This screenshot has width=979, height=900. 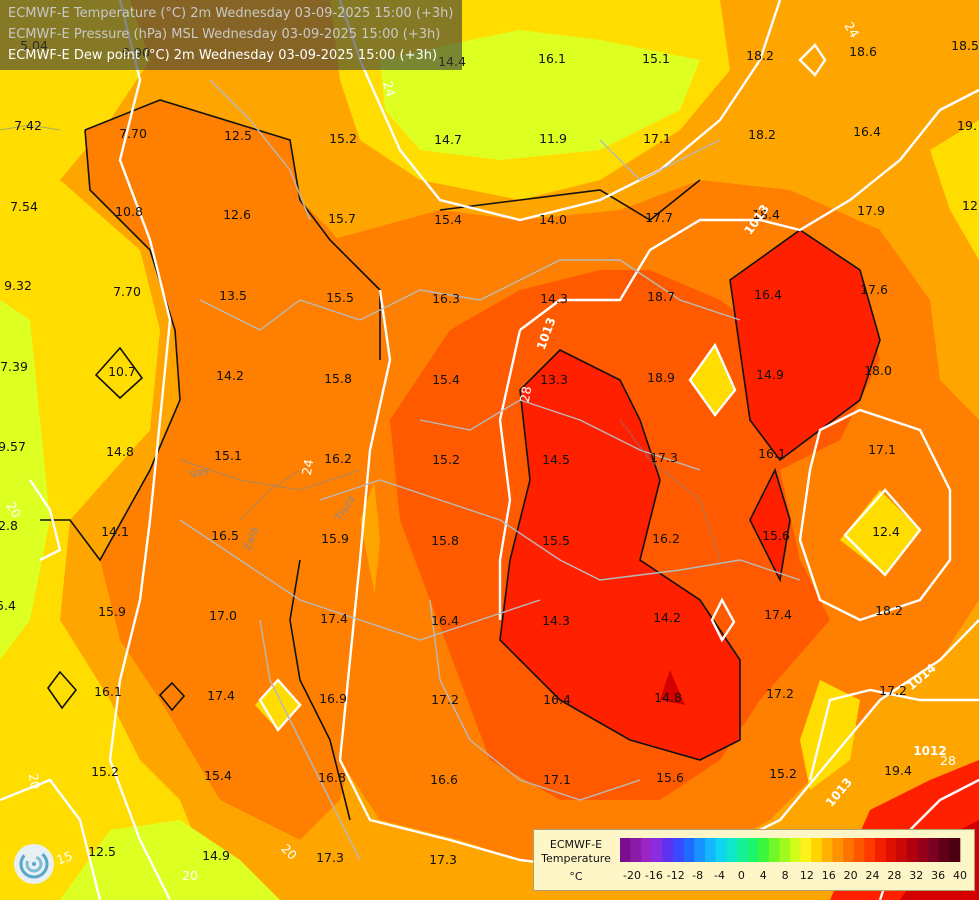 I want to click on dewpoint-value: 17.9, so click(x=871, y=210).